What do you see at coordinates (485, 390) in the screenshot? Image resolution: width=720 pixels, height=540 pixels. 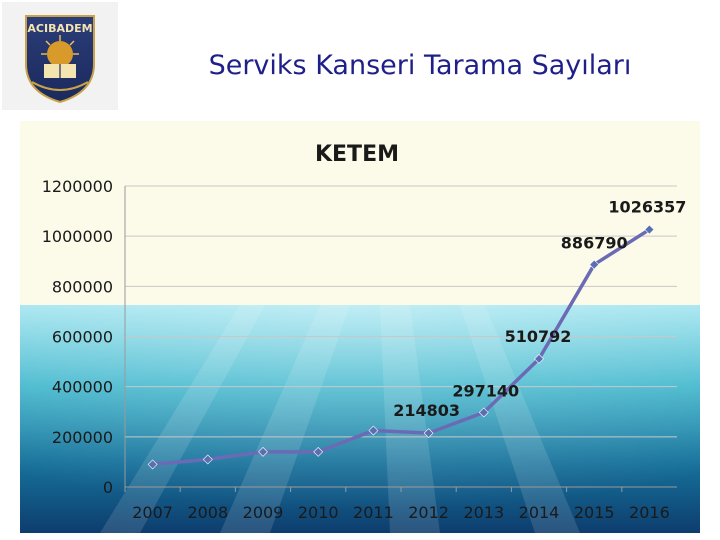 I see `data-label: 297140` at bounding box center [485, 390].